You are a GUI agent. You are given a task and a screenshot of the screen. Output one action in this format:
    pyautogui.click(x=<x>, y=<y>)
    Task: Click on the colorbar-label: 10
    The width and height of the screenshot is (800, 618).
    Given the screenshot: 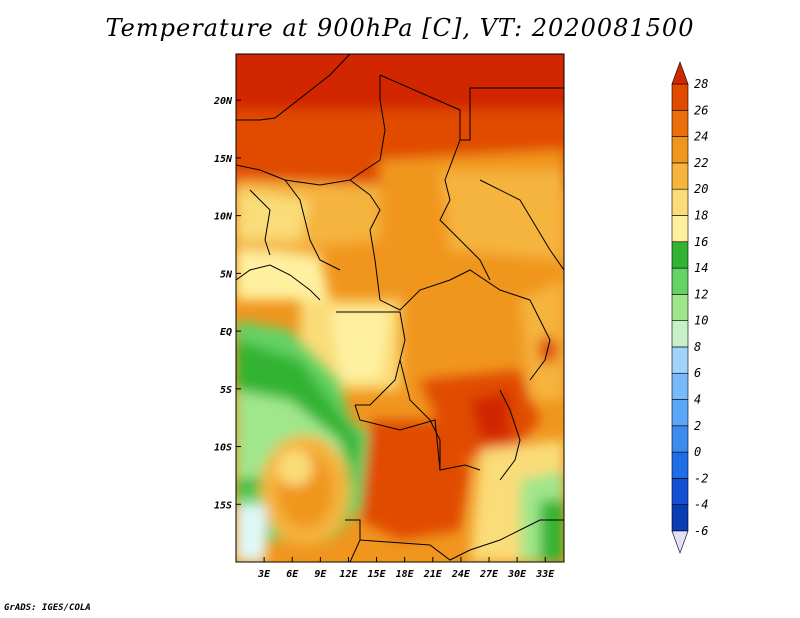 What is the action you would take?
    pyautogui.click(x=701, y=321)
    